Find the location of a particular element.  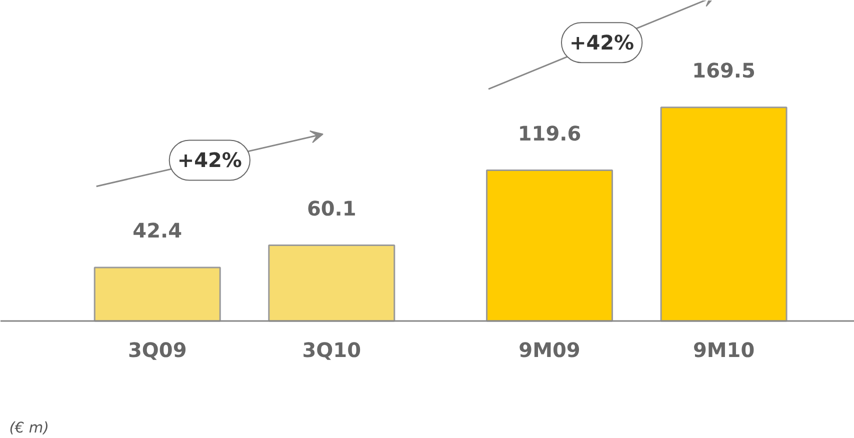

data-label: 119.6 is located at coordinates (550, 133).